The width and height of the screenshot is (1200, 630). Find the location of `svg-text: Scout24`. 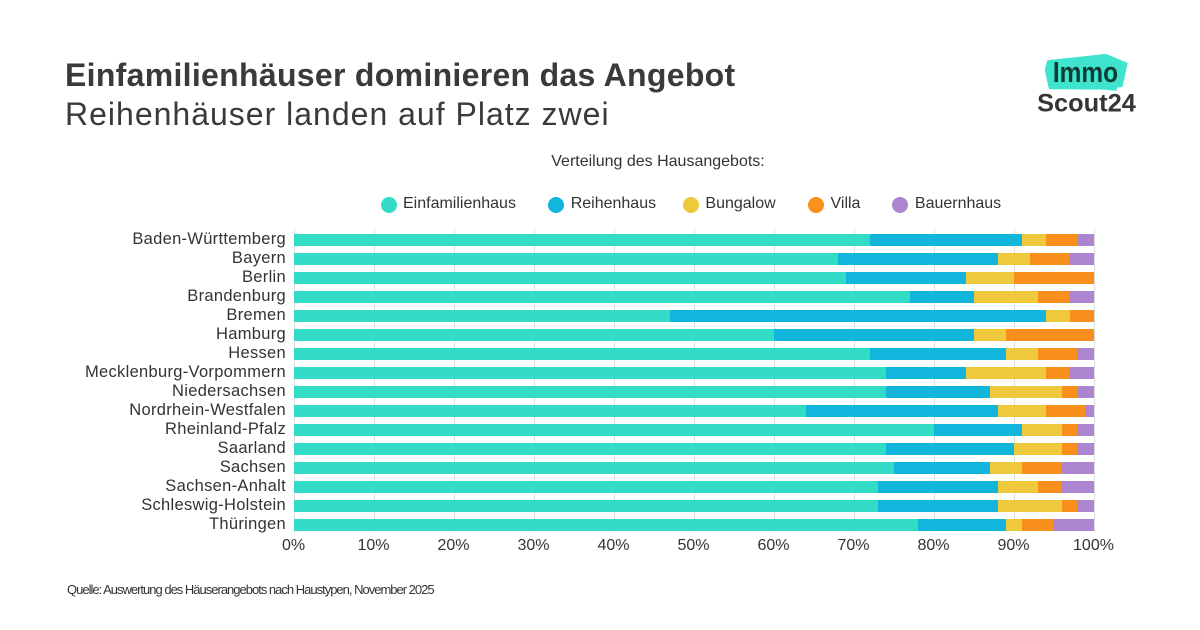

svg-text: Scout24 is located at coordinates (1086, 104).